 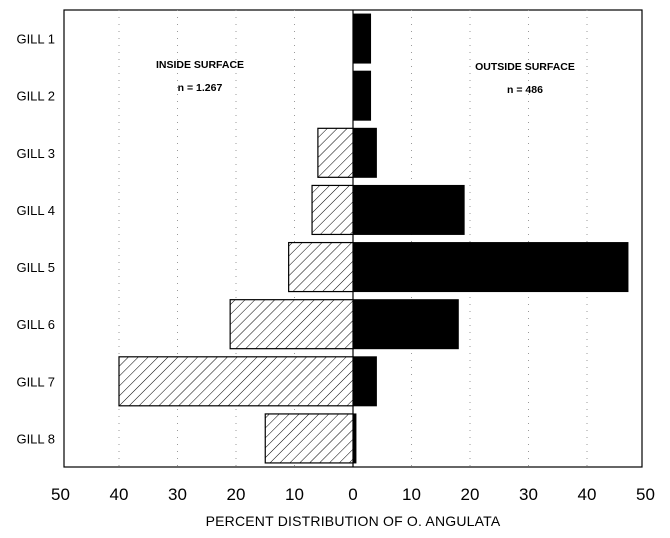 What do you see at coordinates (525, 67) in the screenshot?
I see `outside-series-label: OUTSIDE SURFACE` at bounding box center [525, 67].